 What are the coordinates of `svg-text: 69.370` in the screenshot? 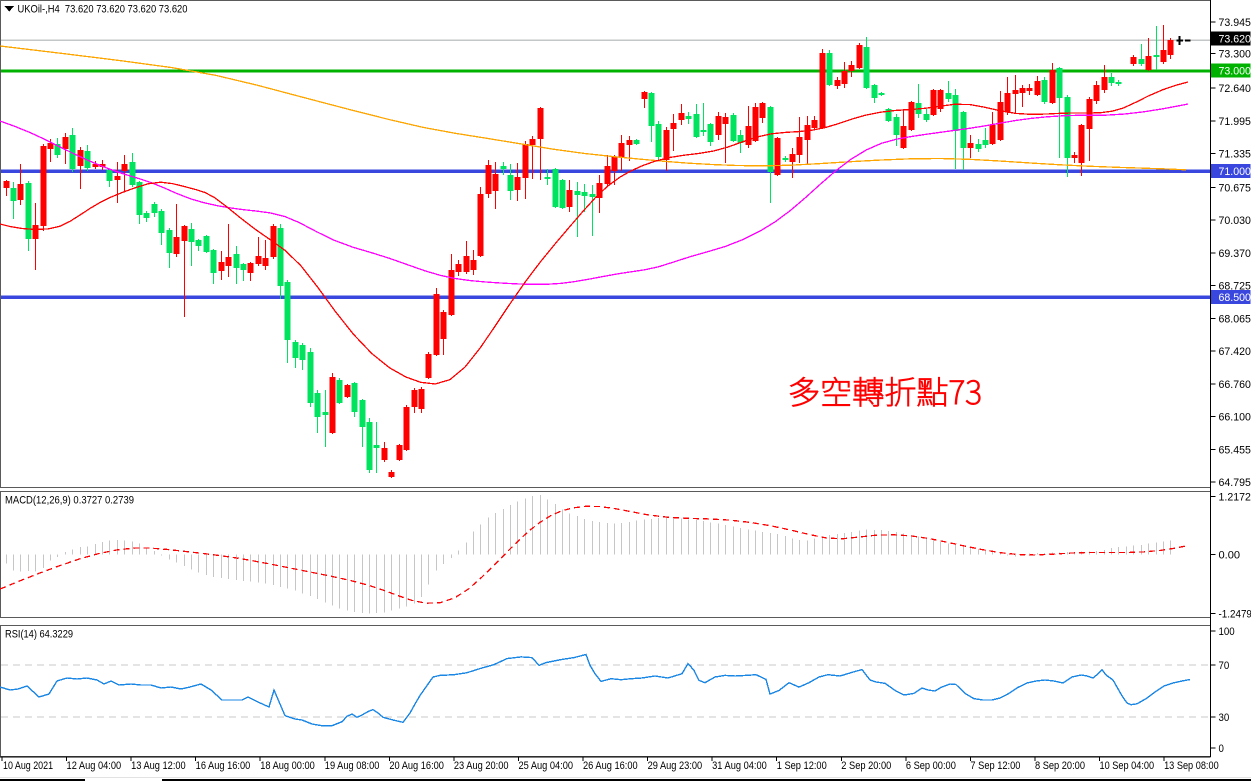 It's located at (1235, 254).